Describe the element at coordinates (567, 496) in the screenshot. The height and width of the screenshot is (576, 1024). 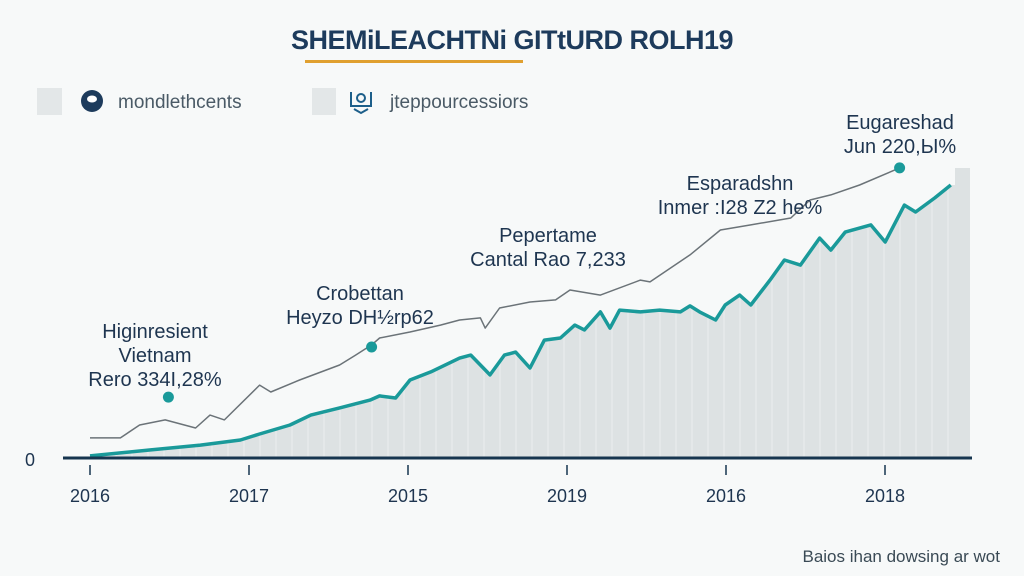
I see `x-tick-label: 2019` at that location.